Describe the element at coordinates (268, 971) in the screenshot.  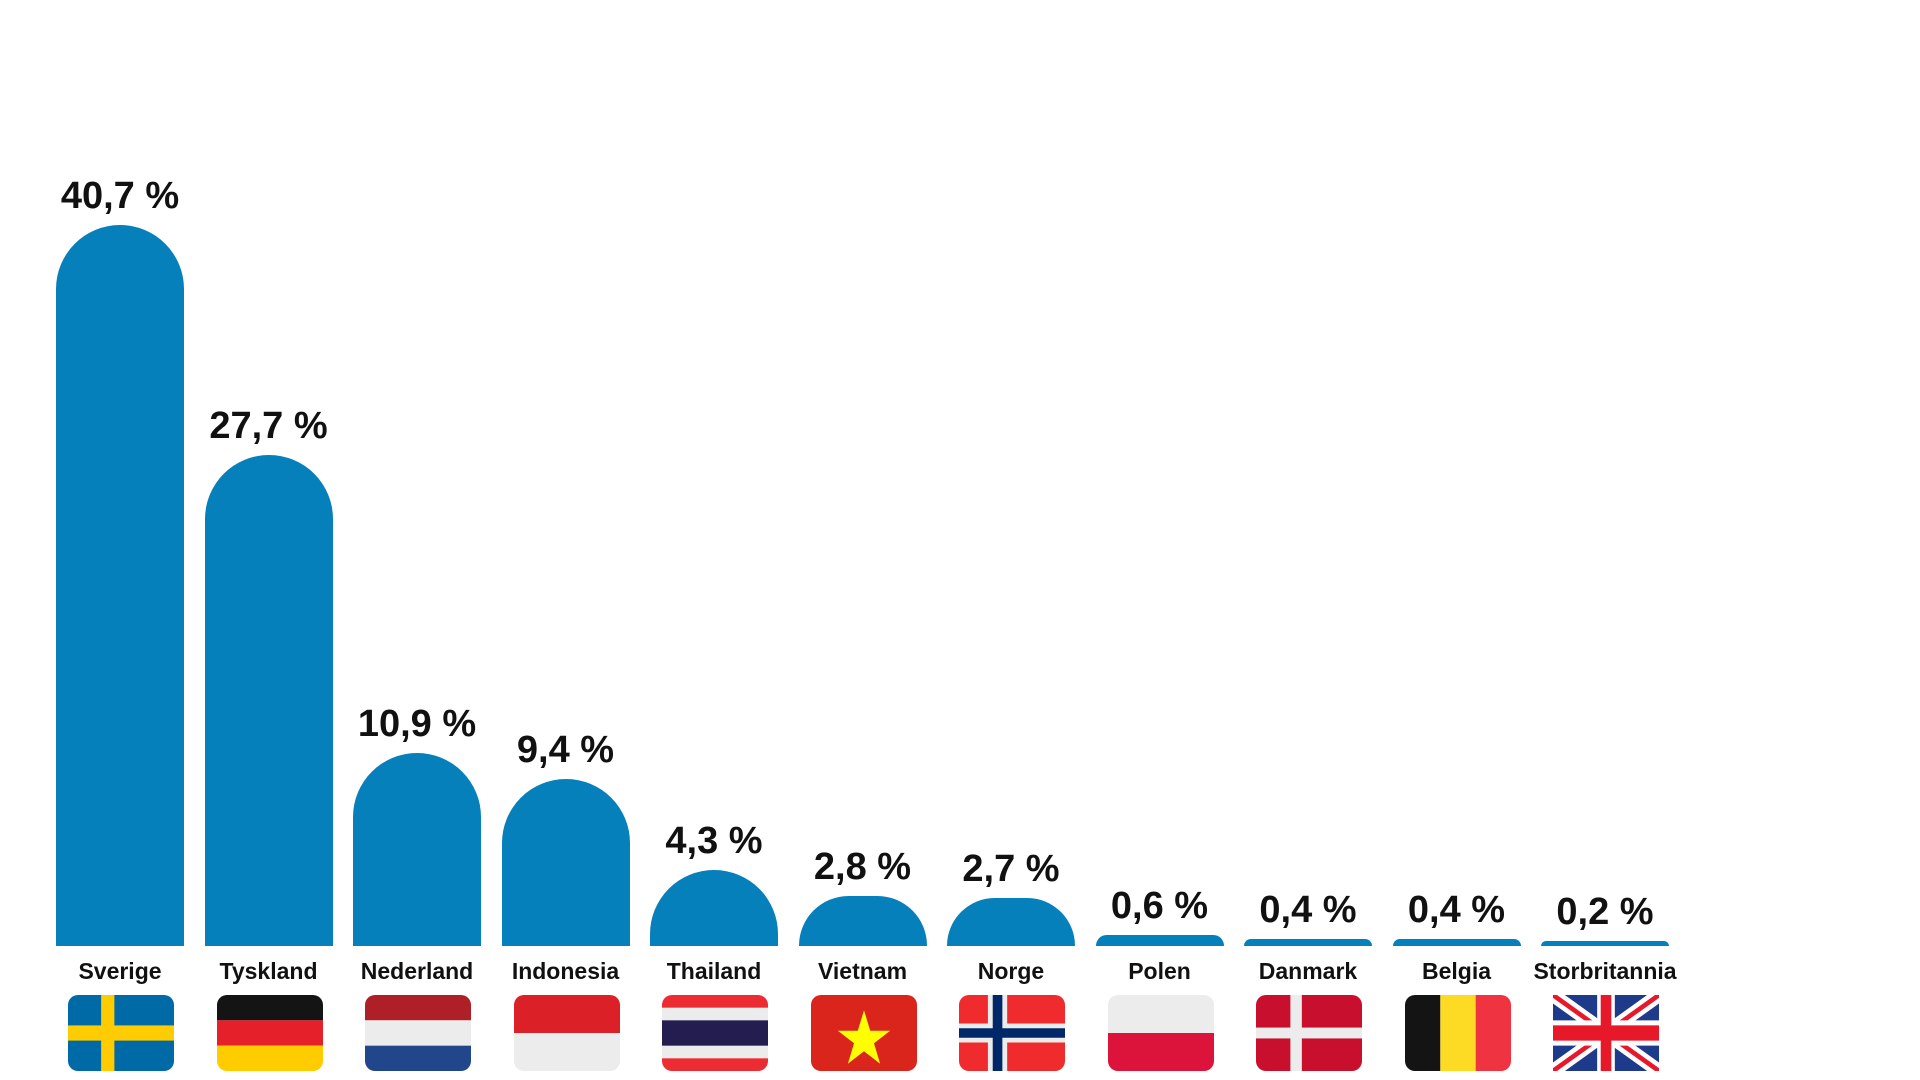
I see `category-label: Tyskland` at that location.